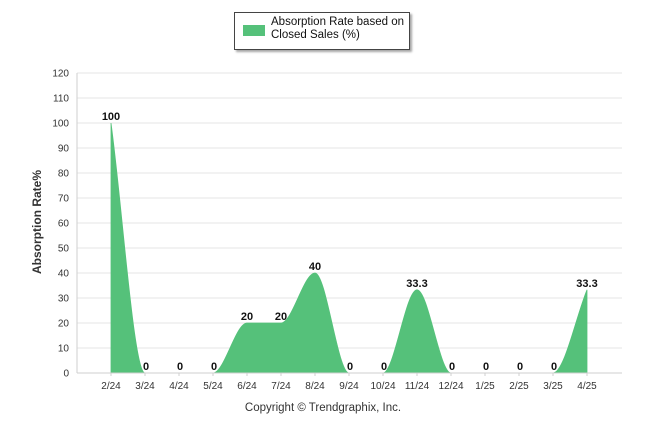 The height and width of the screenshot is (434, 646). What do you see at coordinates (213, 386) in the screenshot?
I see `x-tick-label: 5/24` at bounding box center [213, 386].